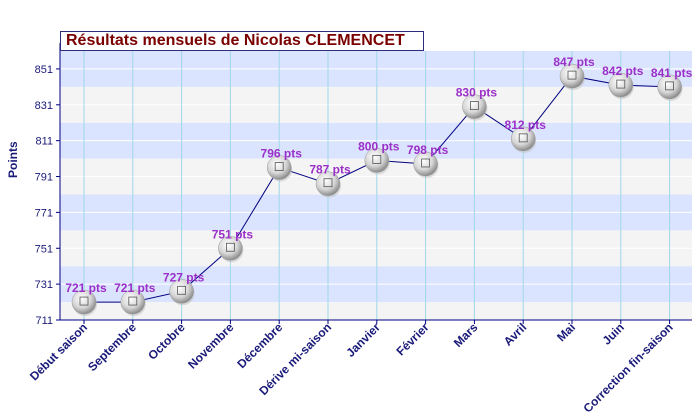  I want to click on y-tick-label: 751, so click(44, 249).